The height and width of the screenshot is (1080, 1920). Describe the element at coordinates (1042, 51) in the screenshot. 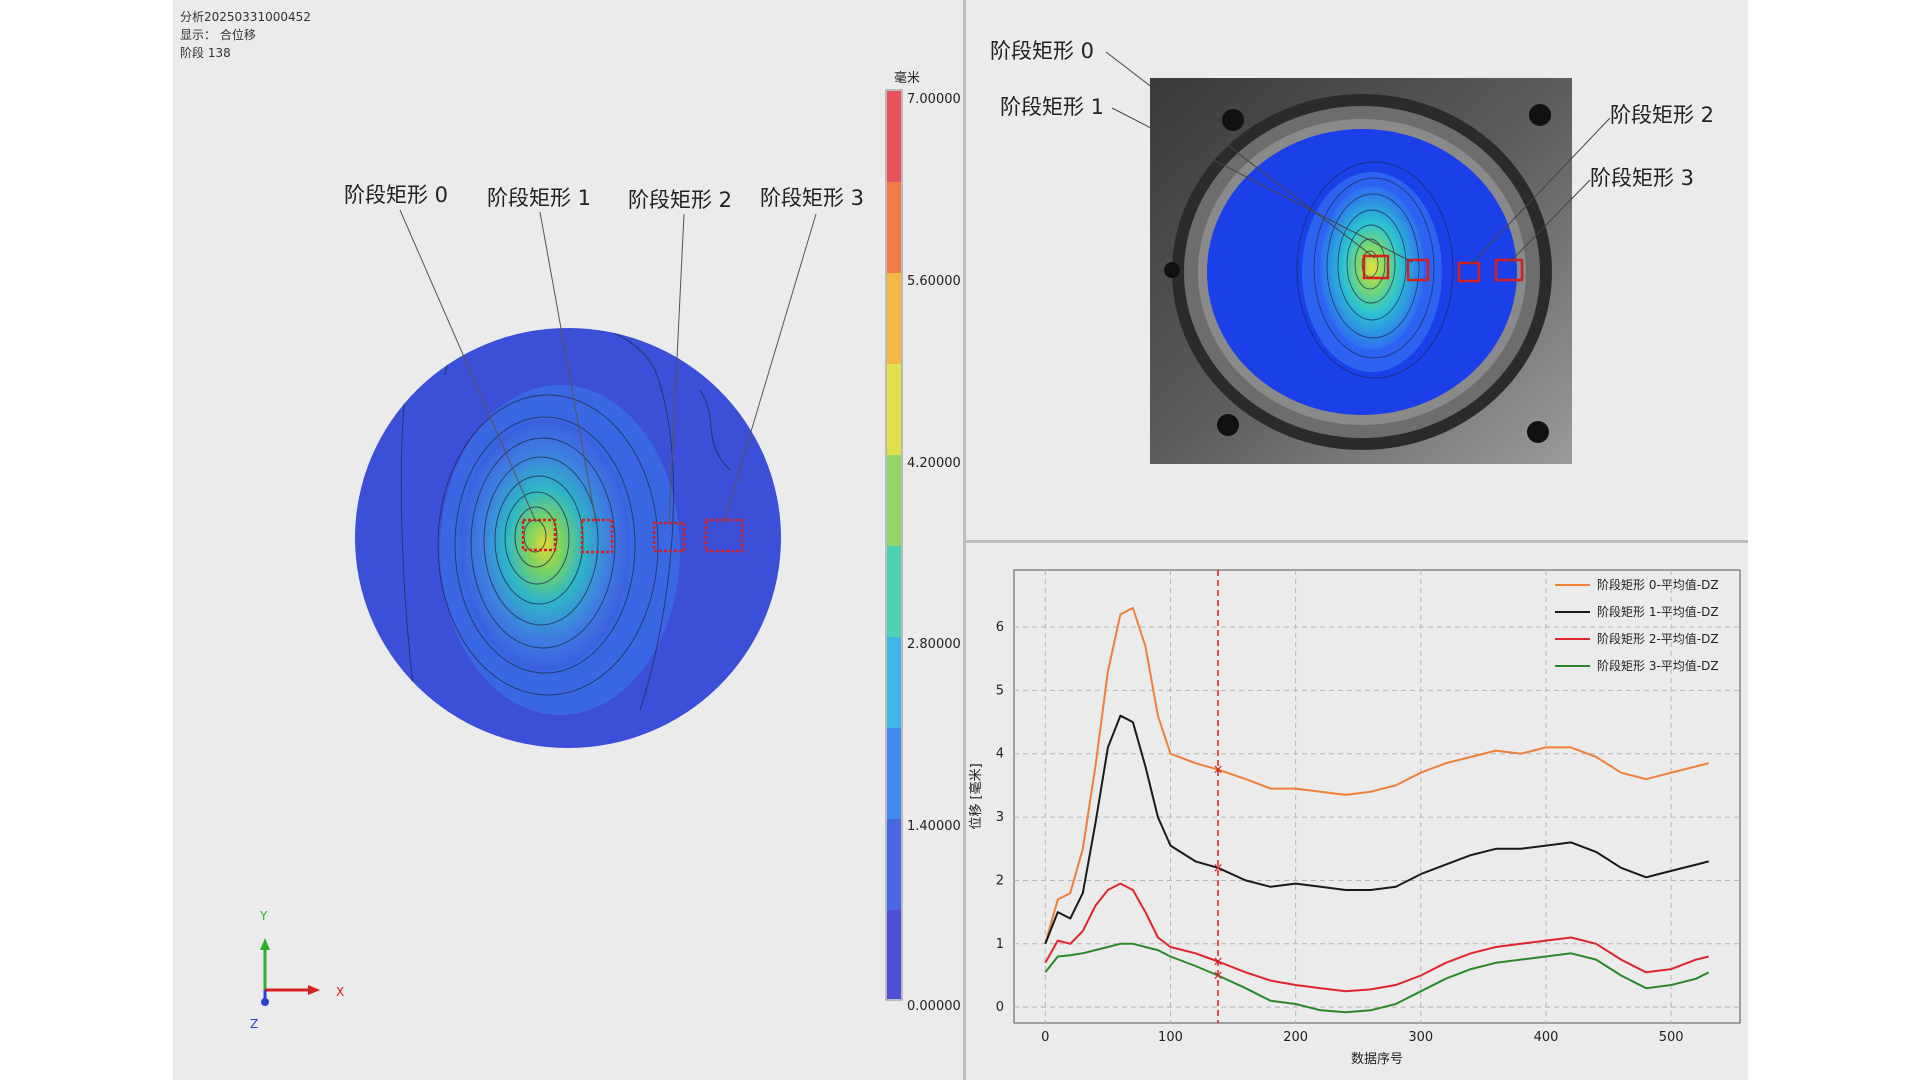

I see `photo-label-0: 阶段矩形 0` at that location.